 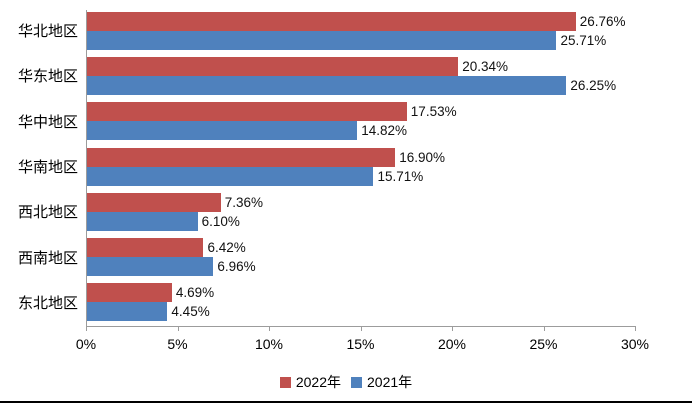 What do you see at coordinates (452, 344) in the screenshot?
I see `x-axis-tick-label: 20%` at bounding box center [452, 344].